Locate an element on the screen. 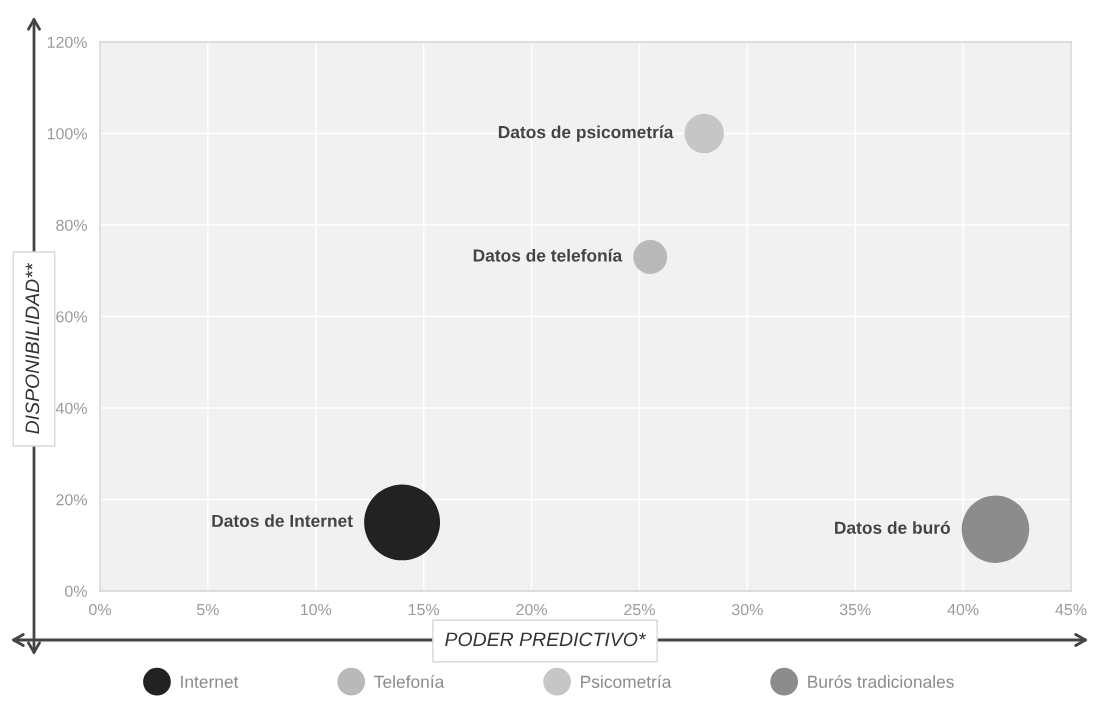 This screenshot has width=1094, height=707. legend-label: Burós tradicionales is located at coordinates (881, 681).